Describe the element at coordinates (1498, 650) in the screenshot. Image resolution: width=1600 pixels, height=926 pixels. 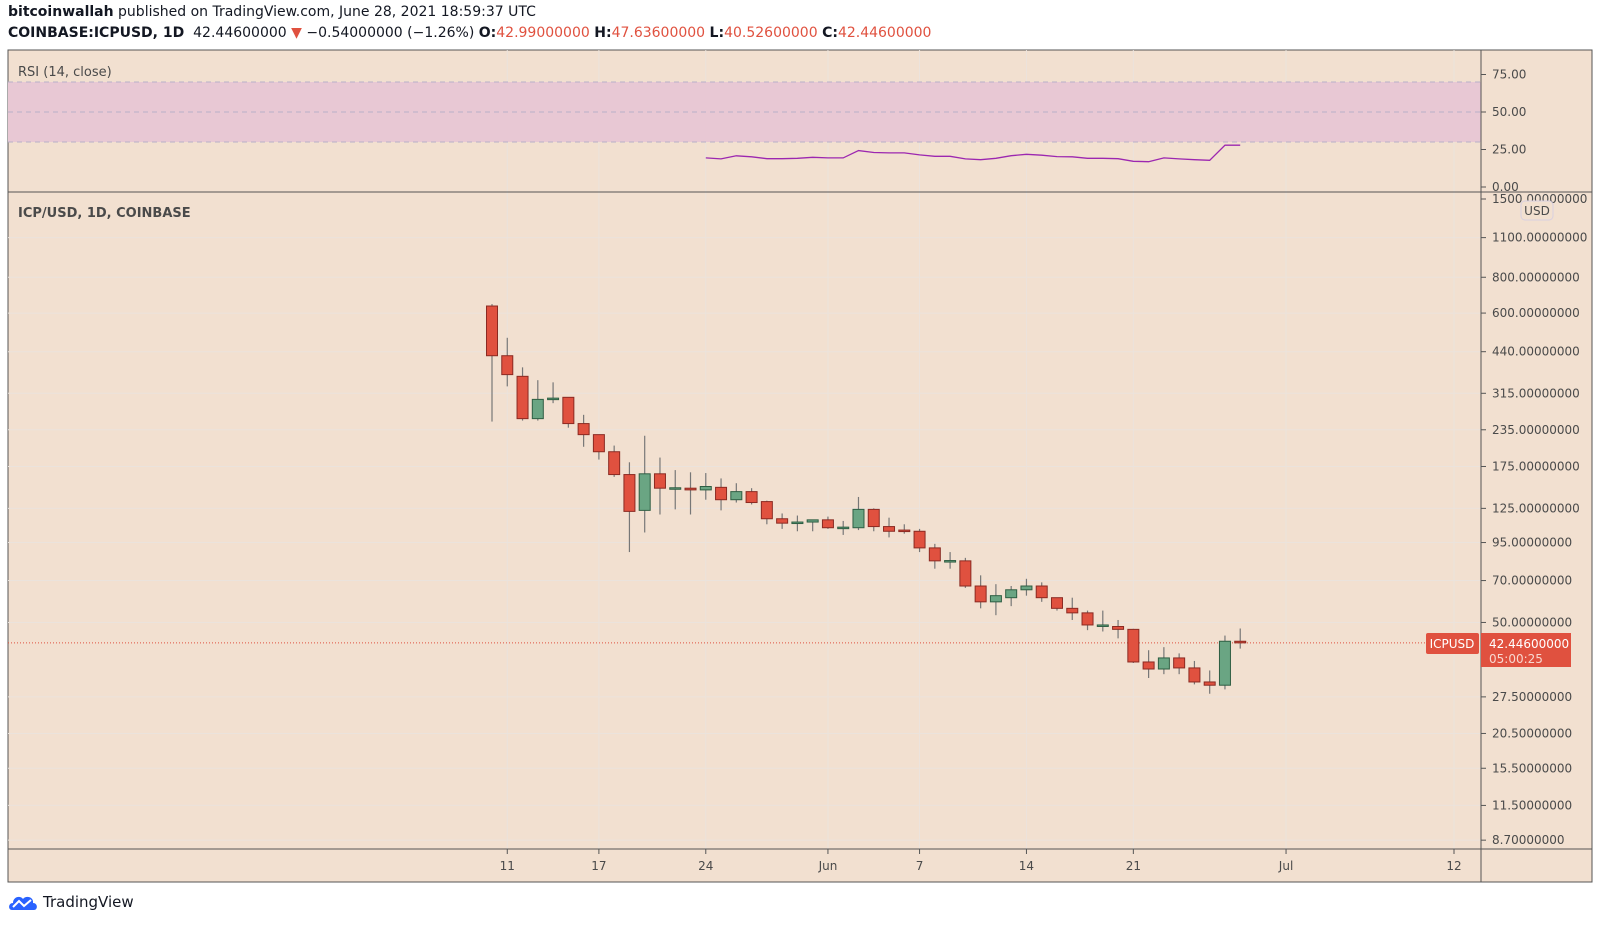
I see `price-tag: ICPUSD 42.44600000 05:00:25` at that location.